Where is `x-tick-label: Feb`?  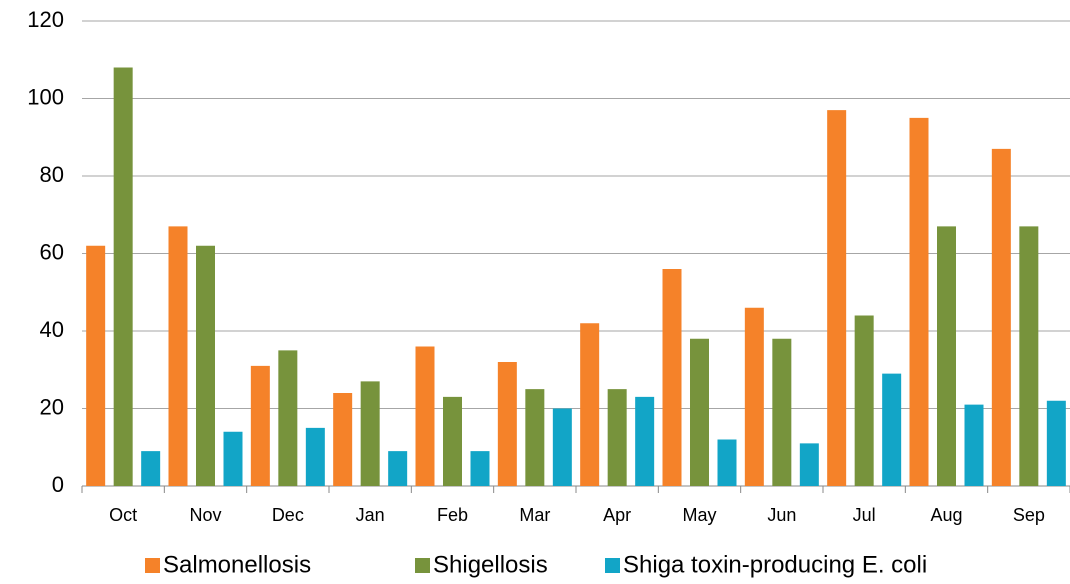 x-tick-label: Feb is located at coordinates (452, 515).